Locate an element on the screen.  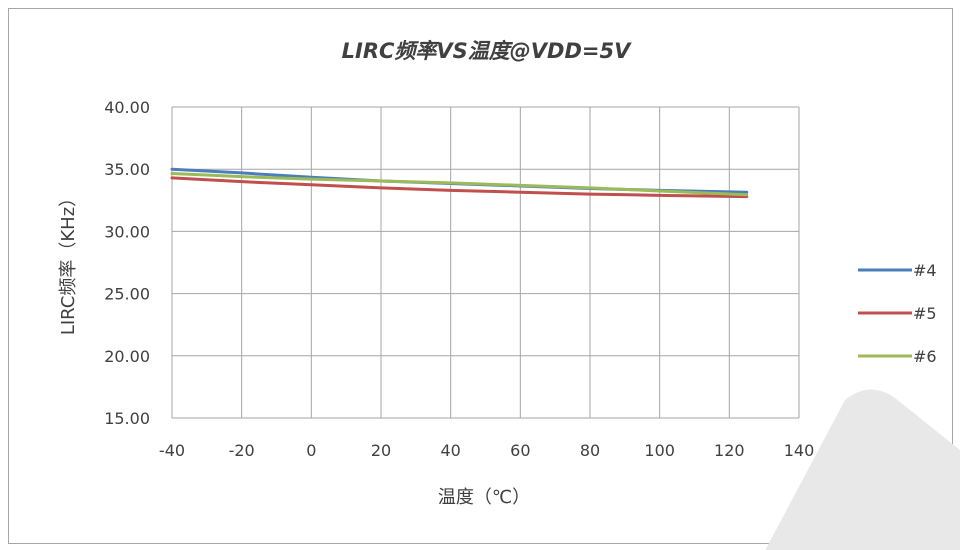
x-tick-label: 20 is located at coordinates (381, 450).